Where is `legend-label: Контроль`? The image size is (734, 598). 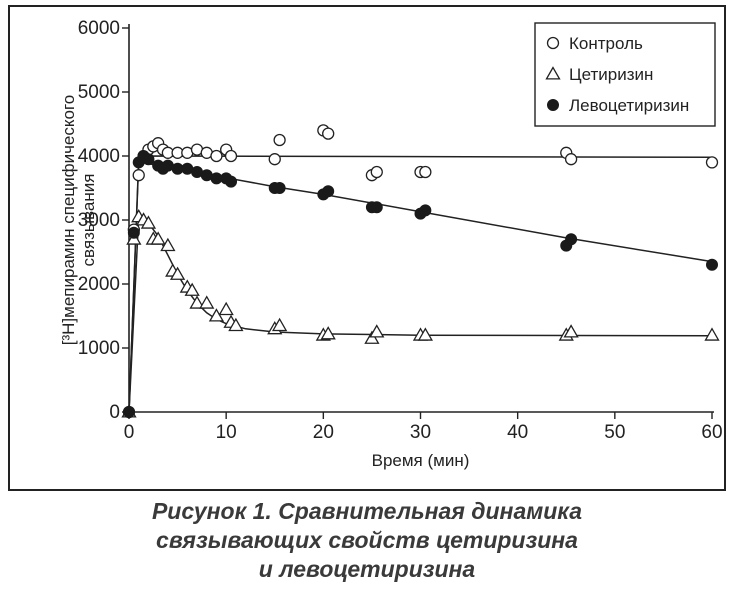
legend-label: Контроль is located at coordinates (606, 43).